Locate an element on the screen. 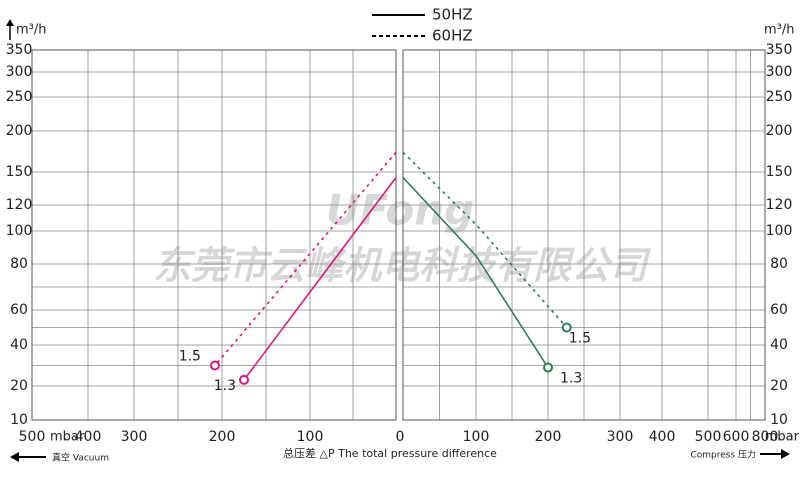 Image resolution: width=800 pixels, height=478 pixels. x-unit-left: mbar is located at coordinates (67, 437).